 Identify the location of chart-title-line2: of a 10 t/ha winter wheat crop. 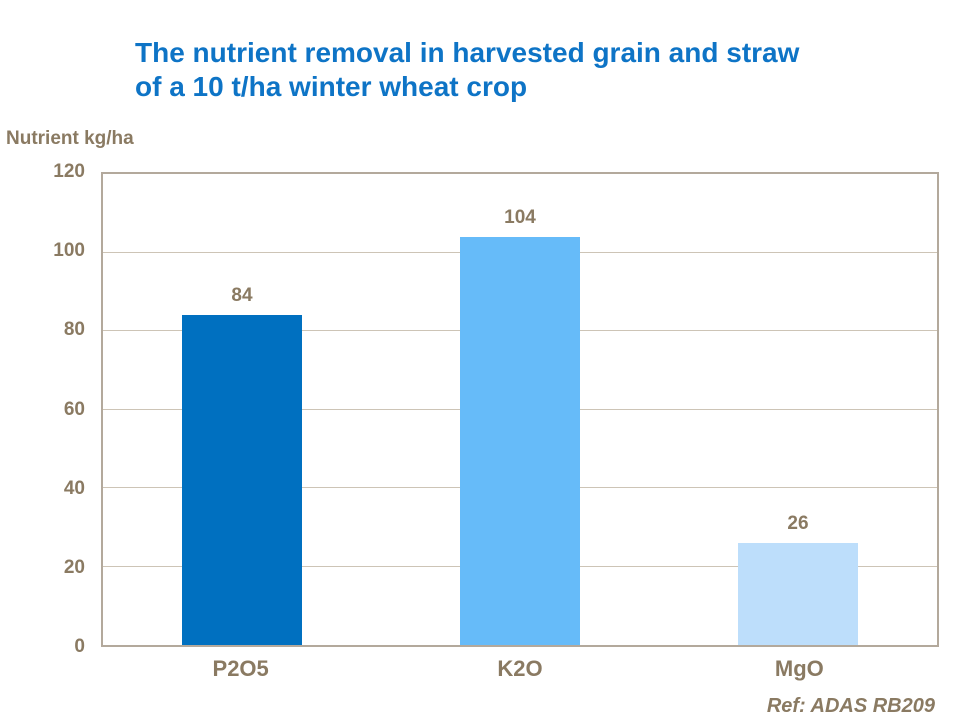
(331, 87).